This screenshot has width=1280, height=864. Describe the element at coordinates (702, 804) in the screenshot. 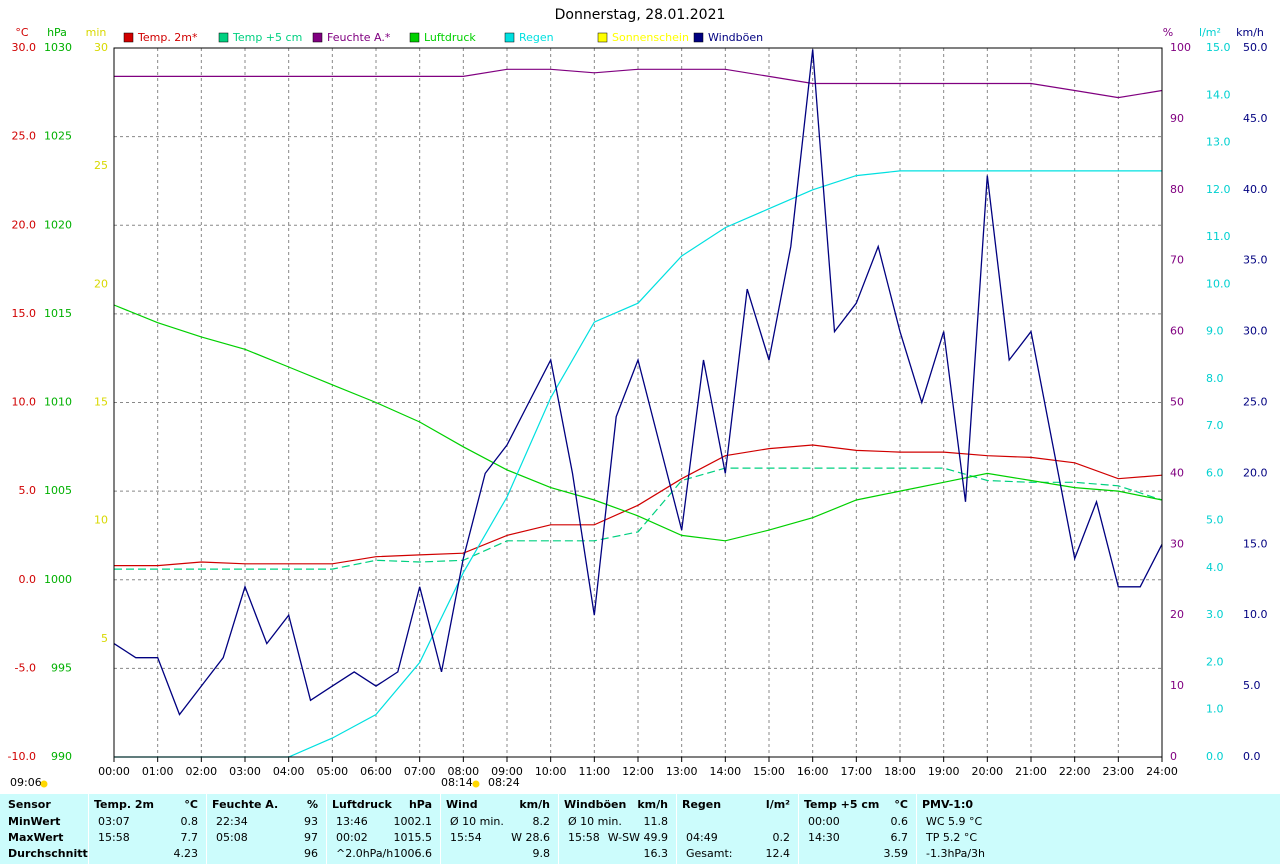

I see `column-header: Regen` at that location.